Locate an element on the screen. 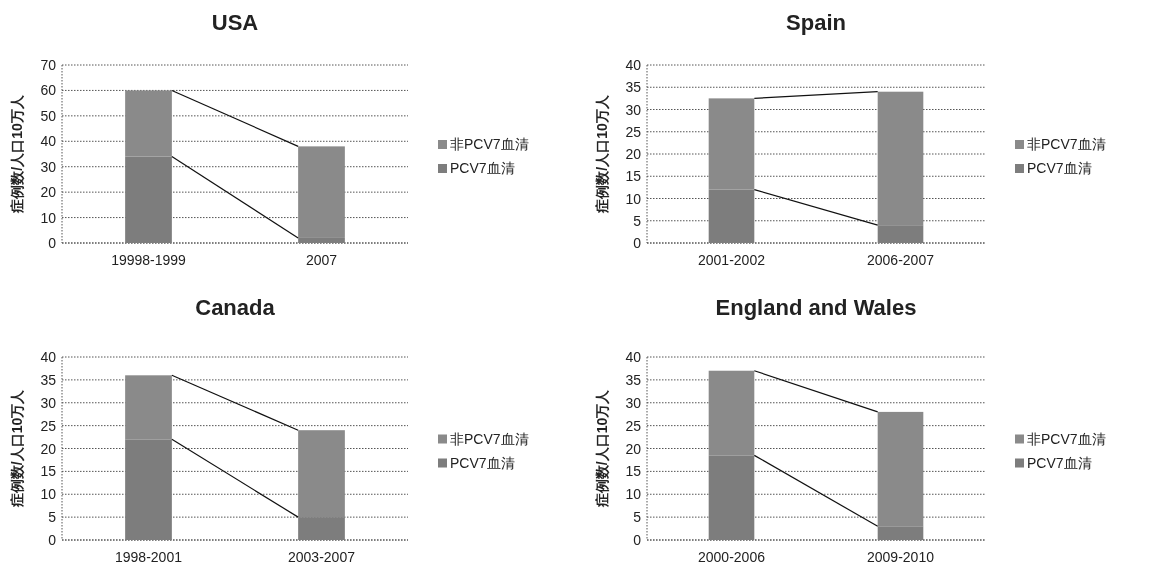 The height and width of the screenshot is (567, 1149). x-tick-label: 1998-2001 is located at coordinates (149, 557).